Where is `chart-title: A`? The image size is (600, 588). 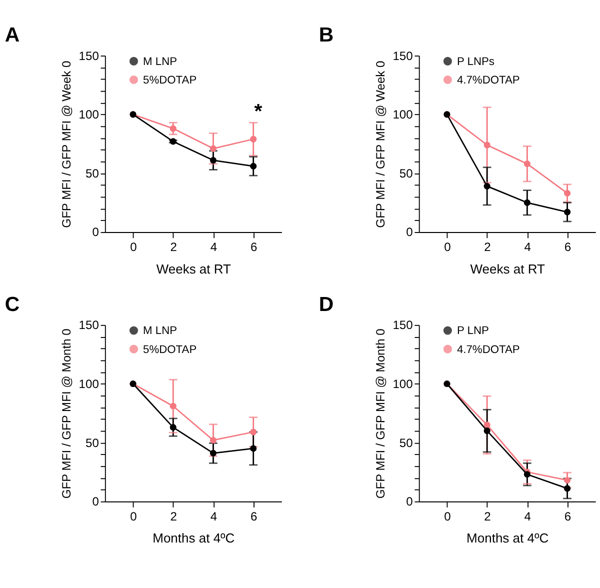 chart-title: A is located at coordinates (12, 35).